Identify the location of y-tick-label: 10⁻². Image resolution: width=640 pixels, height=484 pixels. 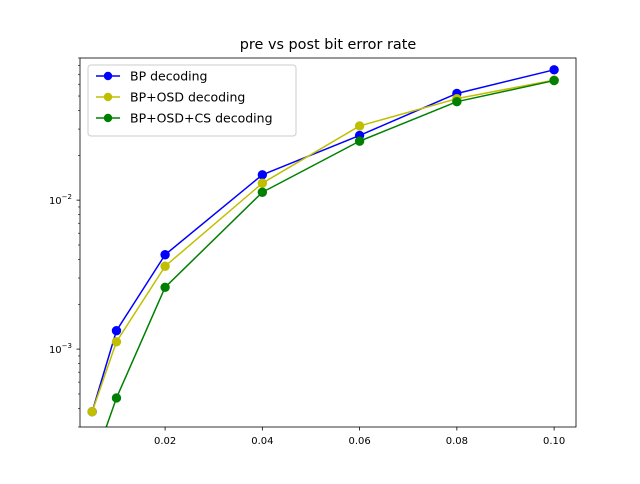
(60, 200).